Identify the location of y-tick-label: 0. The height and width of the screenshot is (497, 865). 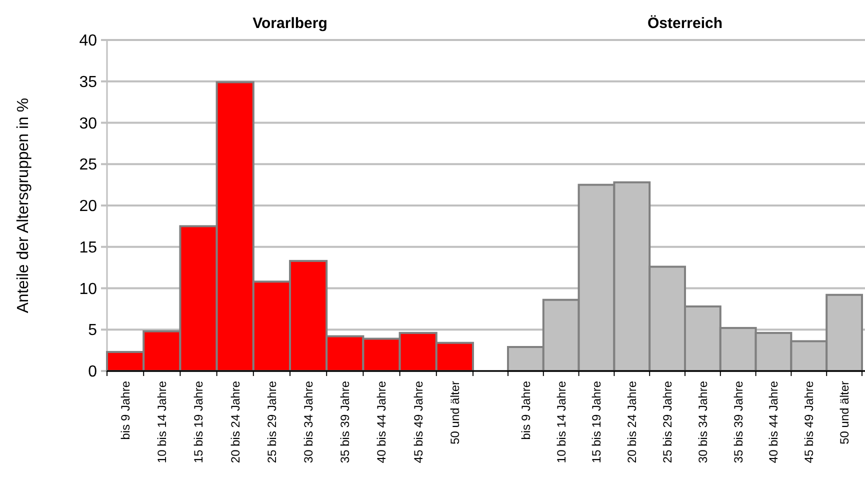
(93, 372).